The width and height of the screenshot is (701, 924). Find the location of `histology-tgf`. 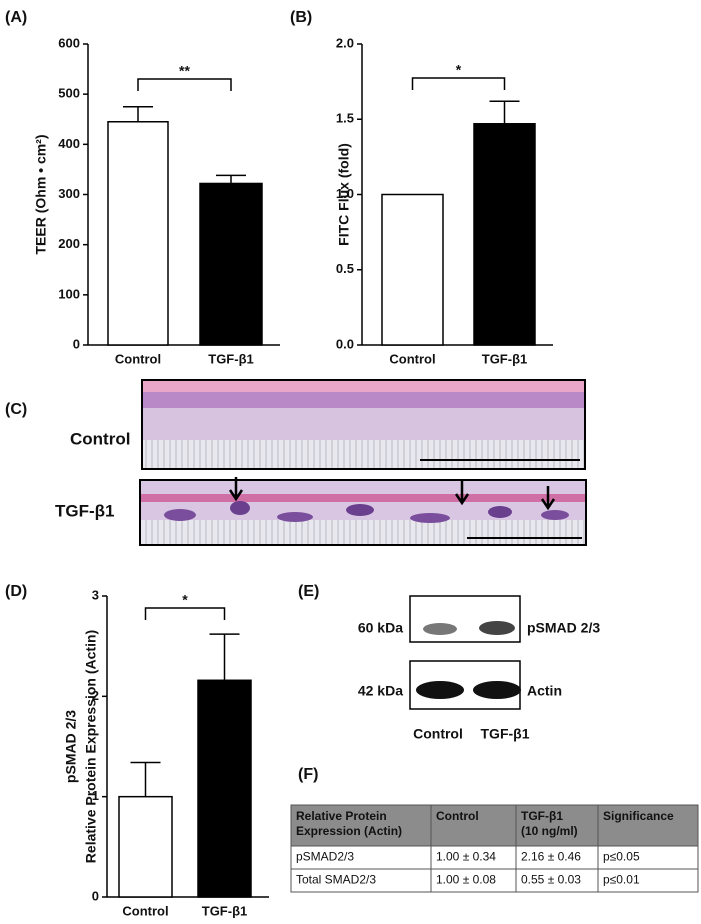

histology-tgf is located at coordinates (363, 511).